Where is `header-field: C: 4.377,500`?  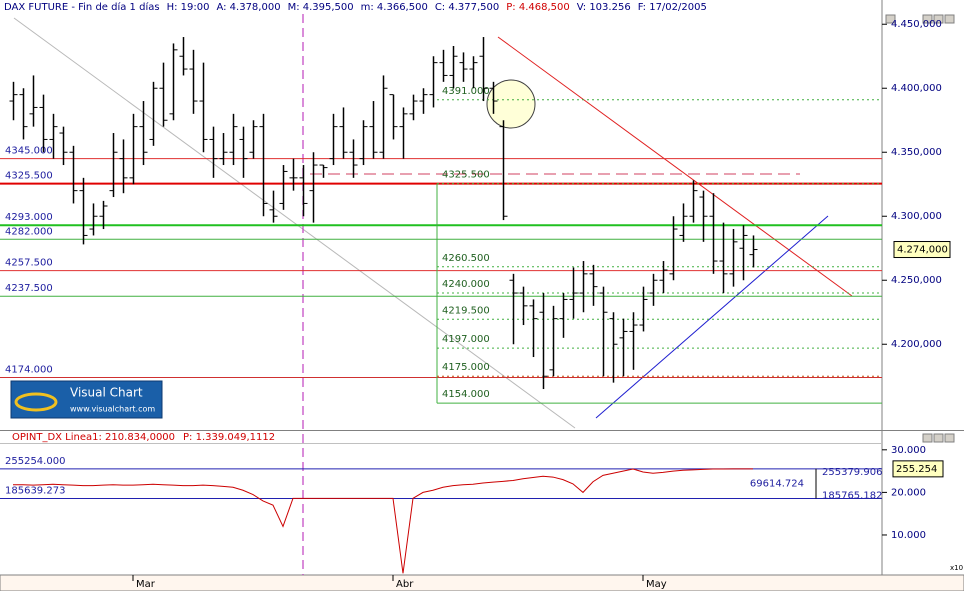 header-field: C: 4.377,500 is located at coordinates (467, 7).